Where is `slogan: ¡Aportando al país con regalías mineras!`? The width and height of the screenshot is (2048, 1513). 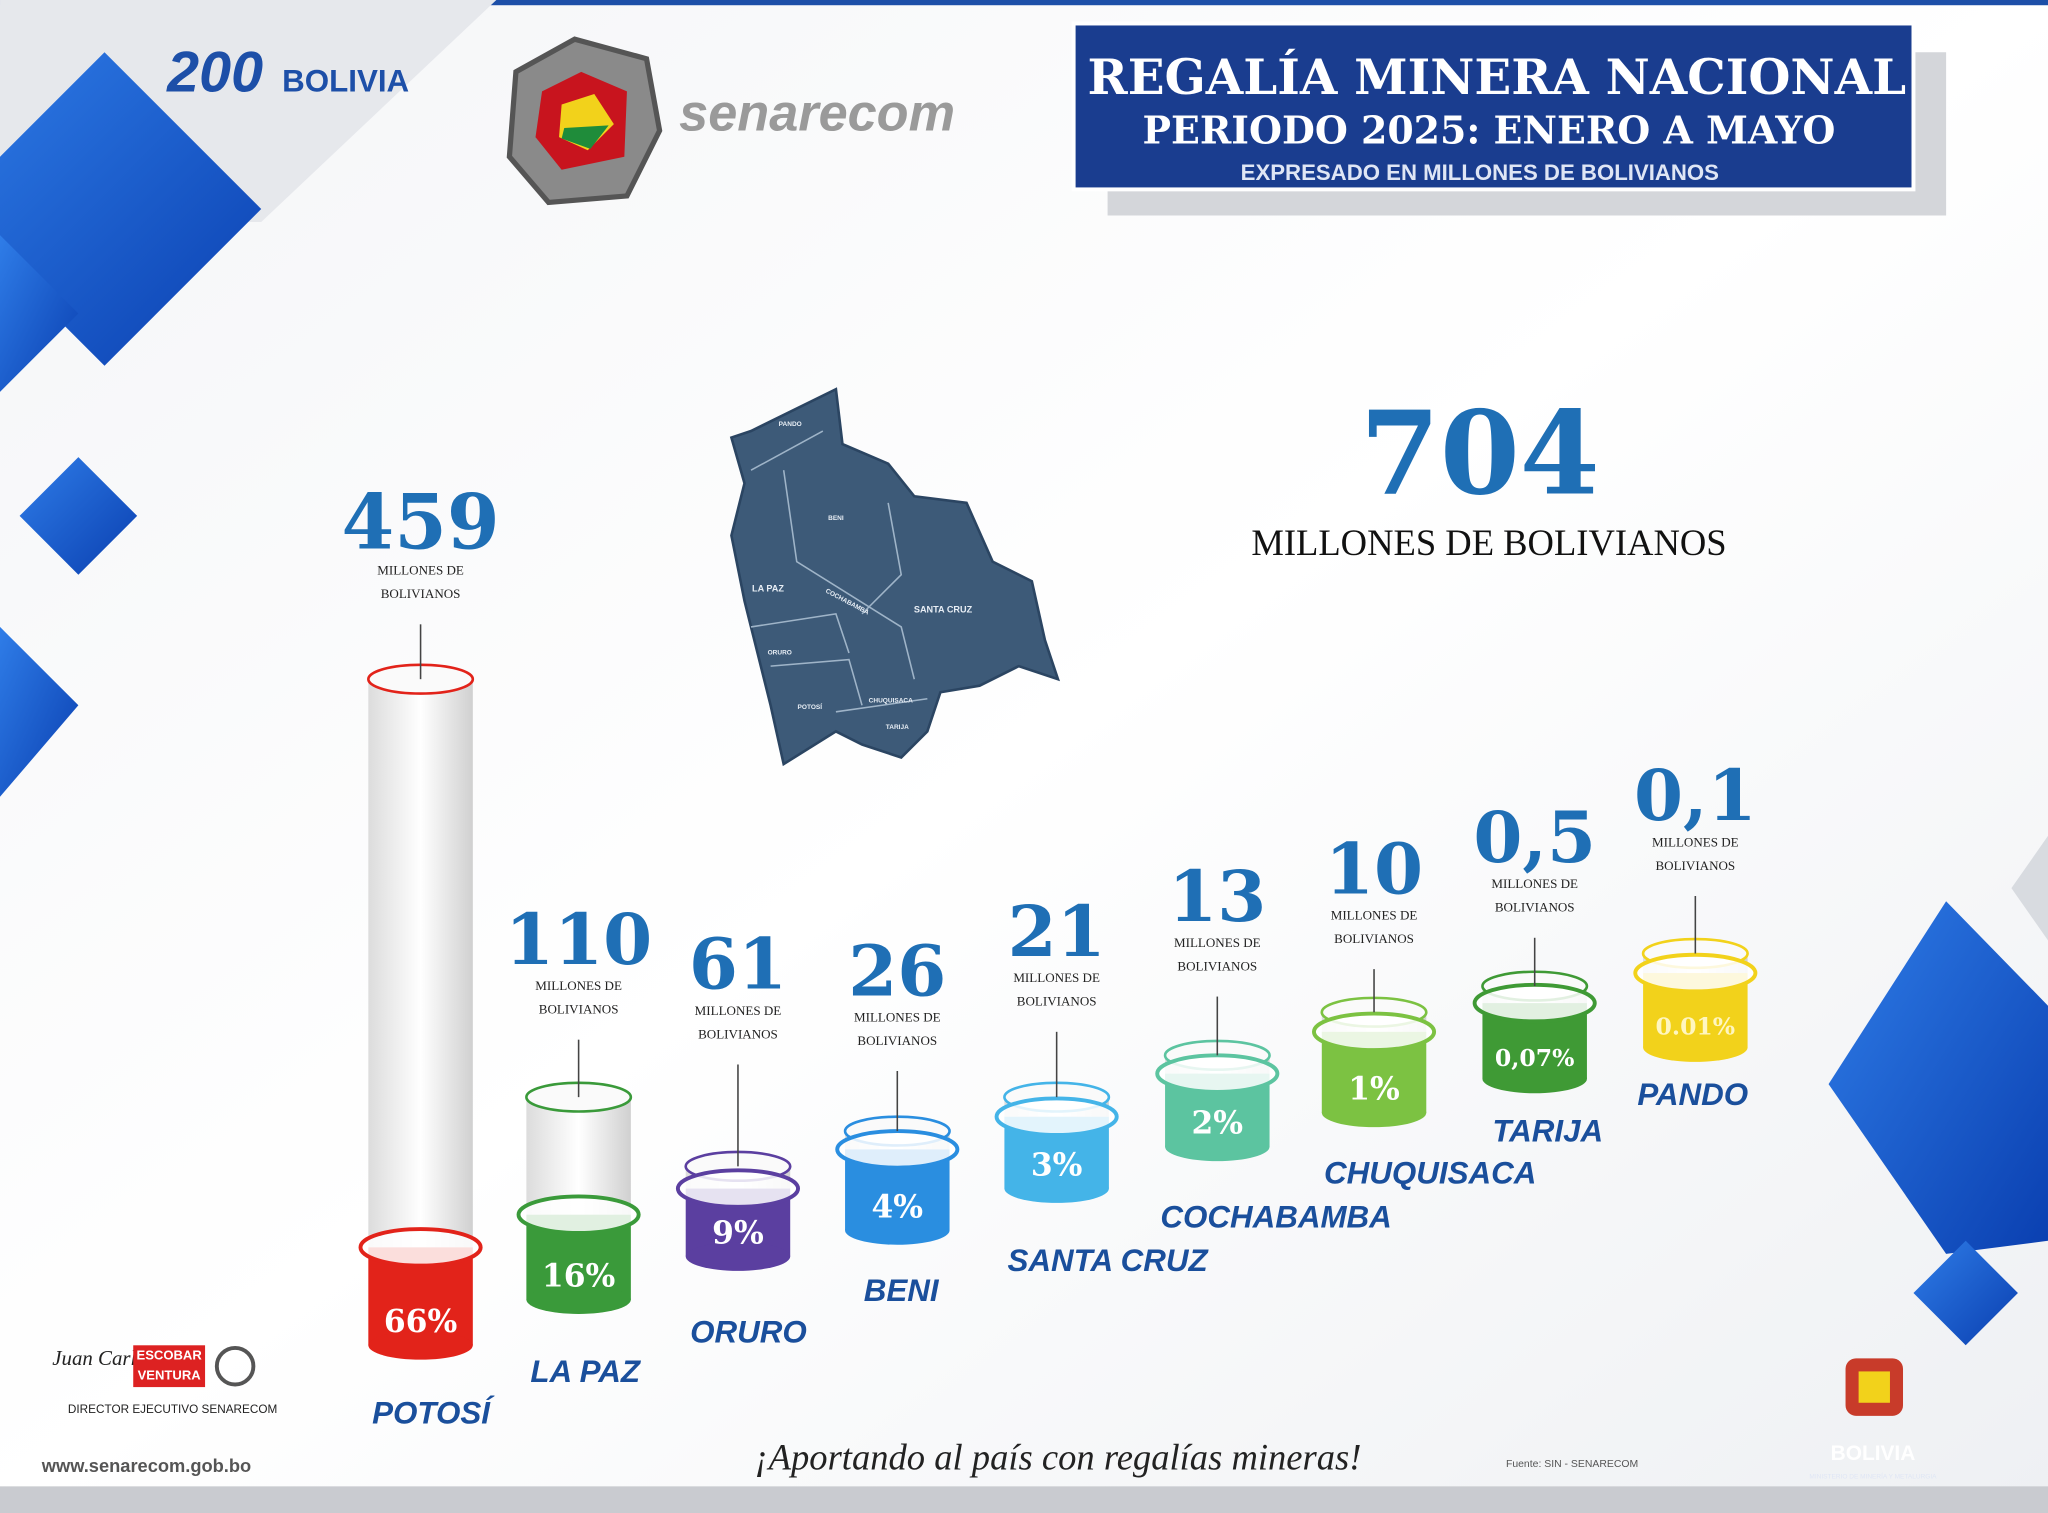 slogan: ¡Aportando al país con regalías mineras! is located at coordinates (1057, 1456).